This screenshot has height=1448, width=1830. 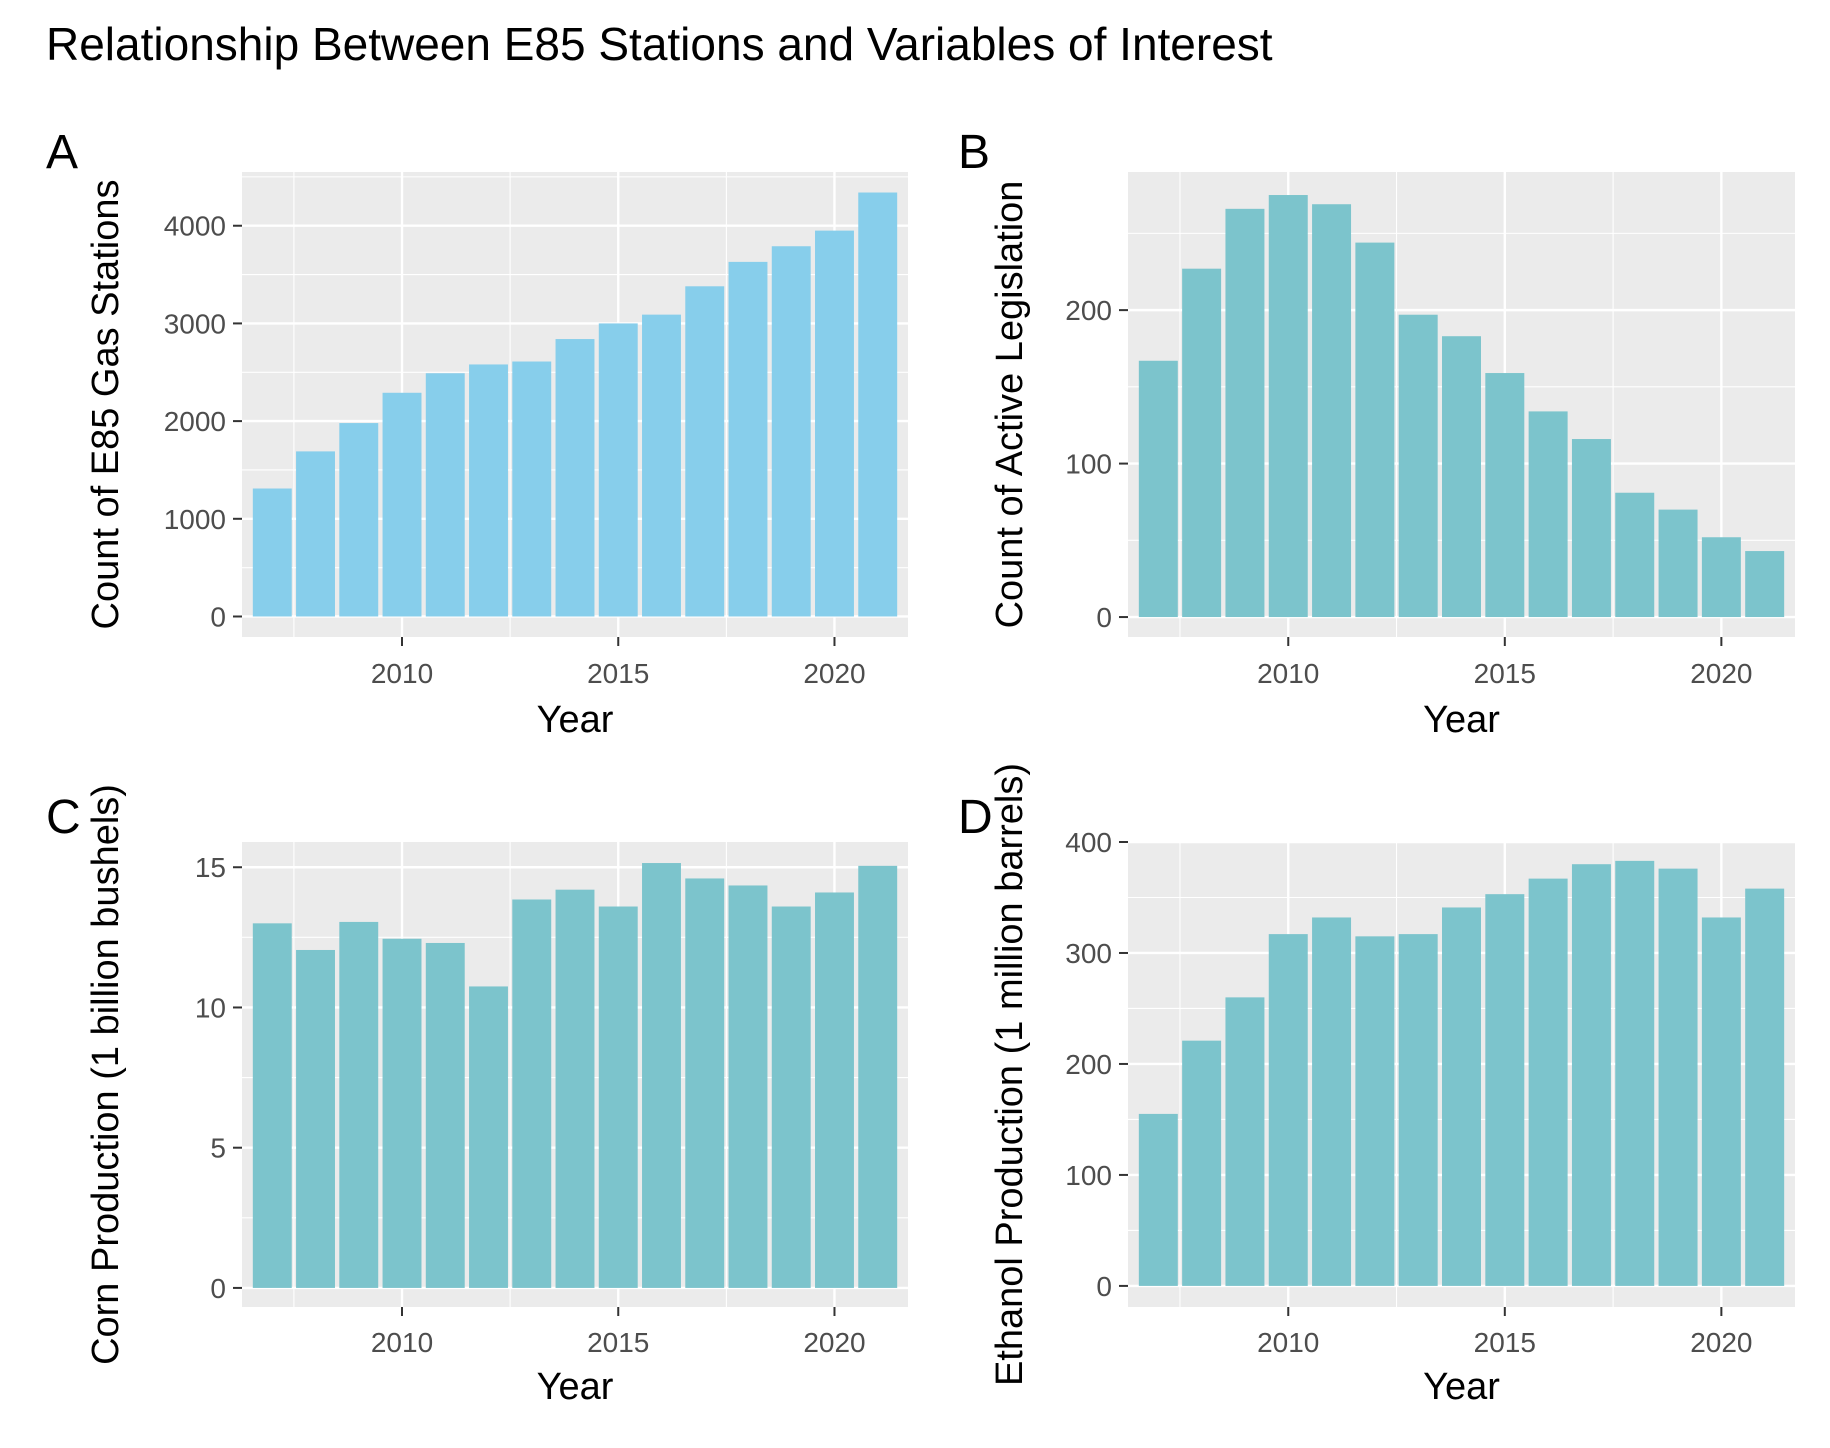 I want to click on y-tick-label: 4000, so click(x=195, y=226).